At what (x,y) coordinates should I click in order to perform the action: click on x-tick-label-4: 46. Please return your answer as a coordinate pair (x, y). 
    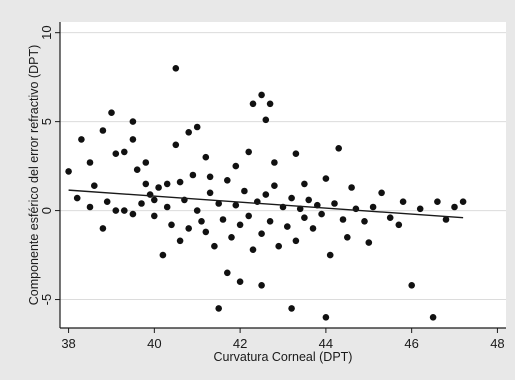
    Looking at the image, I should click on (411, 343).